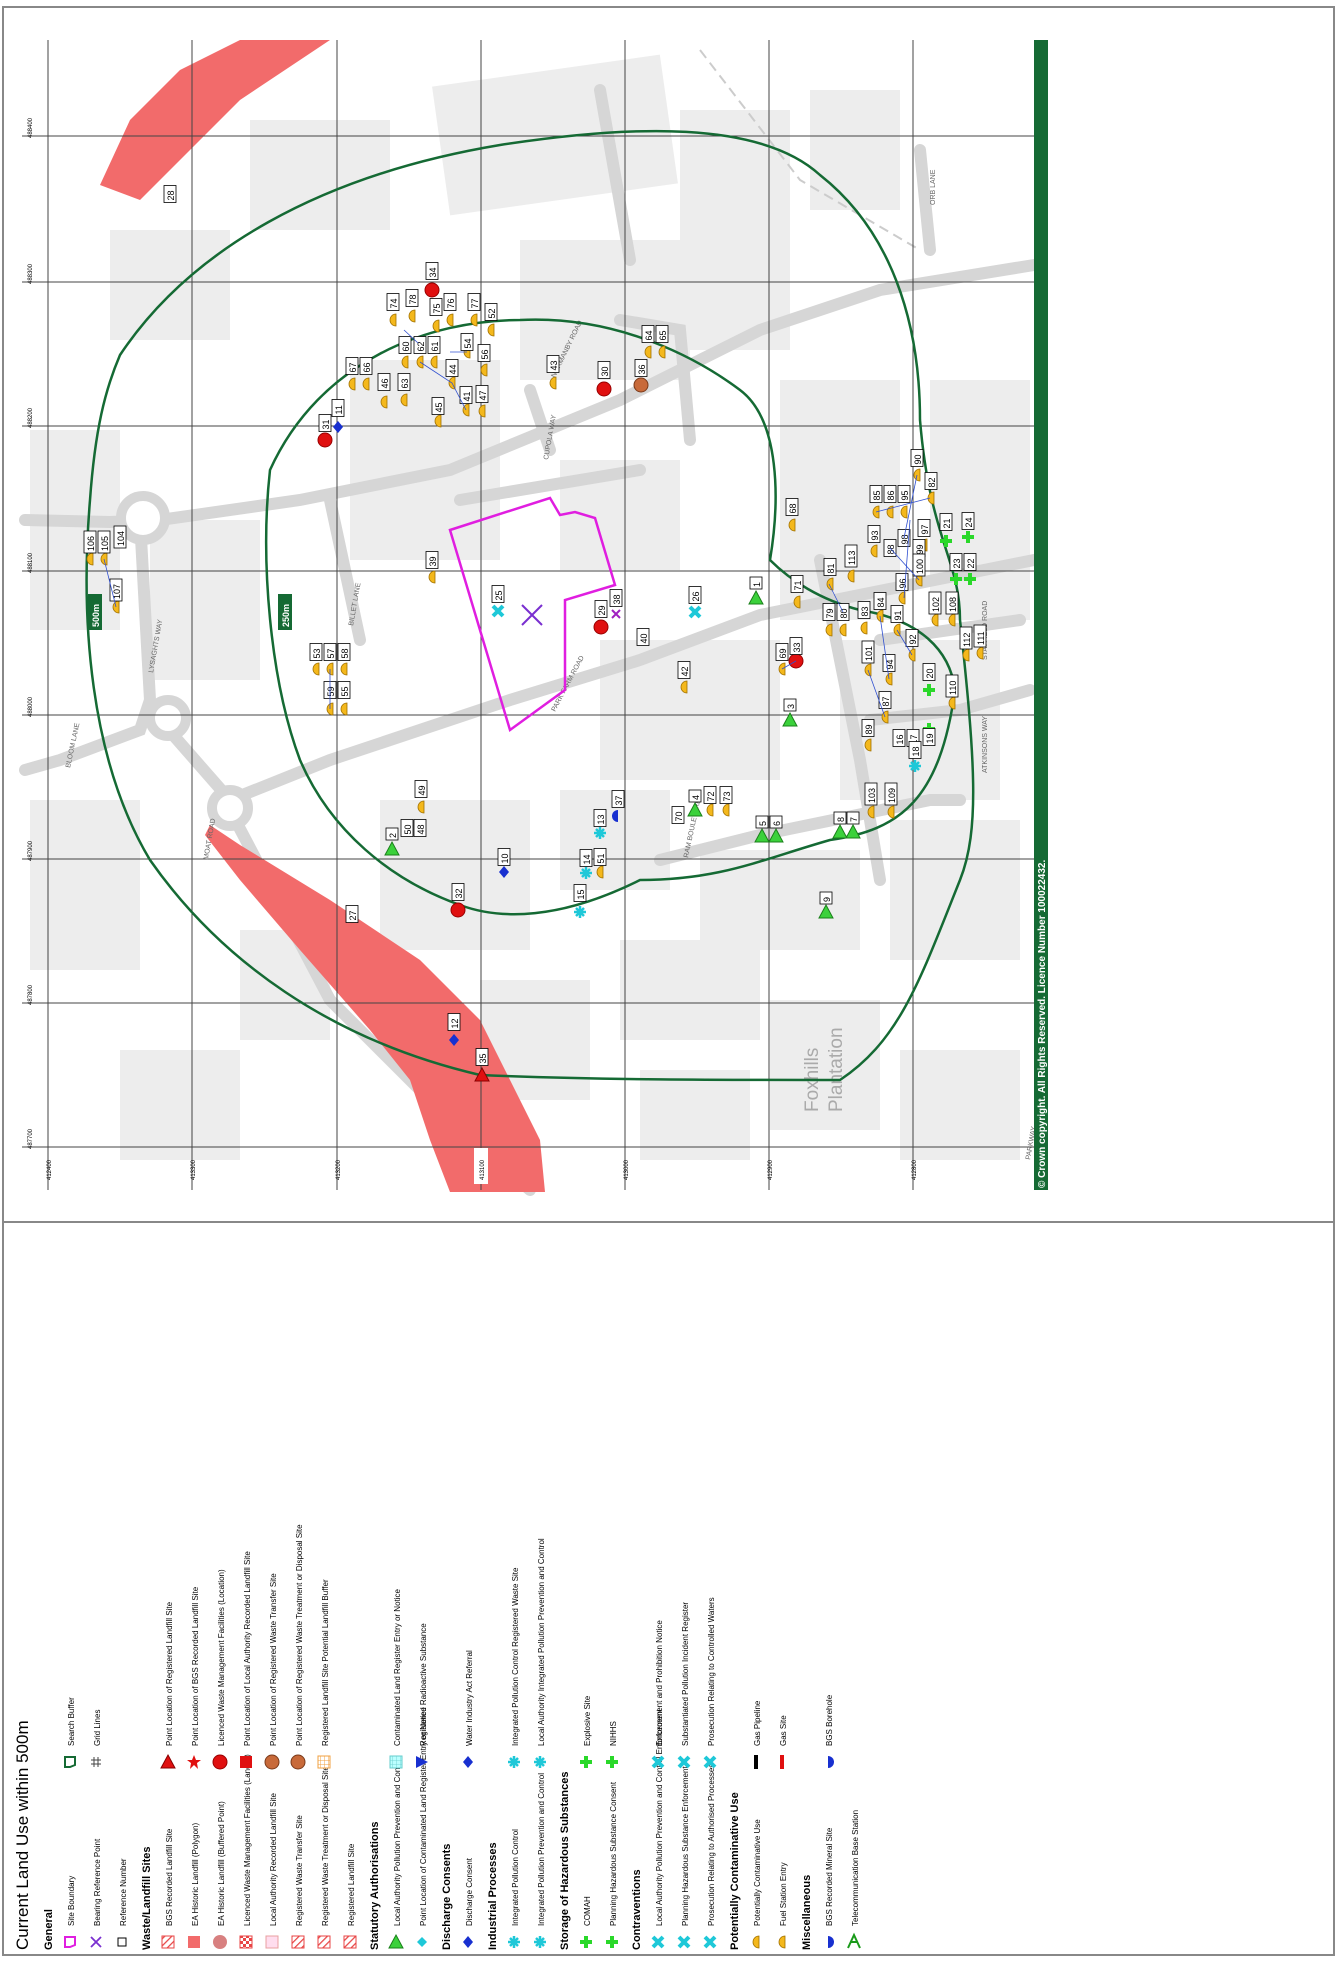 This screenshot has height=1966, width=1340. I want to click on pcu-43: 43, so click(553, 372).